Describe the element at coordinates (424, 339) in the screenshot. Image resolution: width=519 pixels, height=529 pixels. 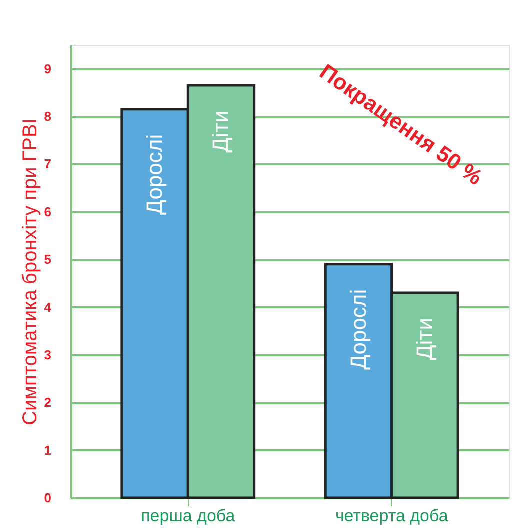
I see `series-label: Діти` at that location.